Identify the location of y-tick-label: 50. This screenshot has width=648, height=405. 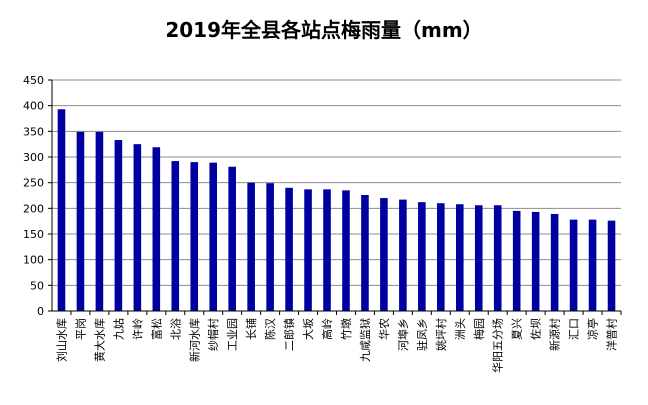
(37, 285).